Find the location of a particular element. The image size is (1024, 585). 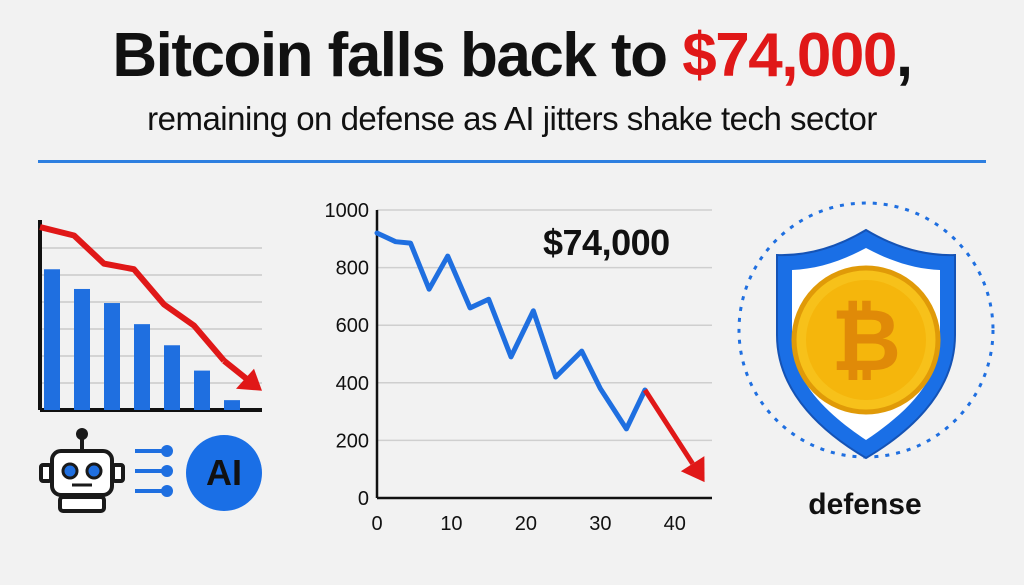

bar-chart-bars is located at coordinates (142, 339).